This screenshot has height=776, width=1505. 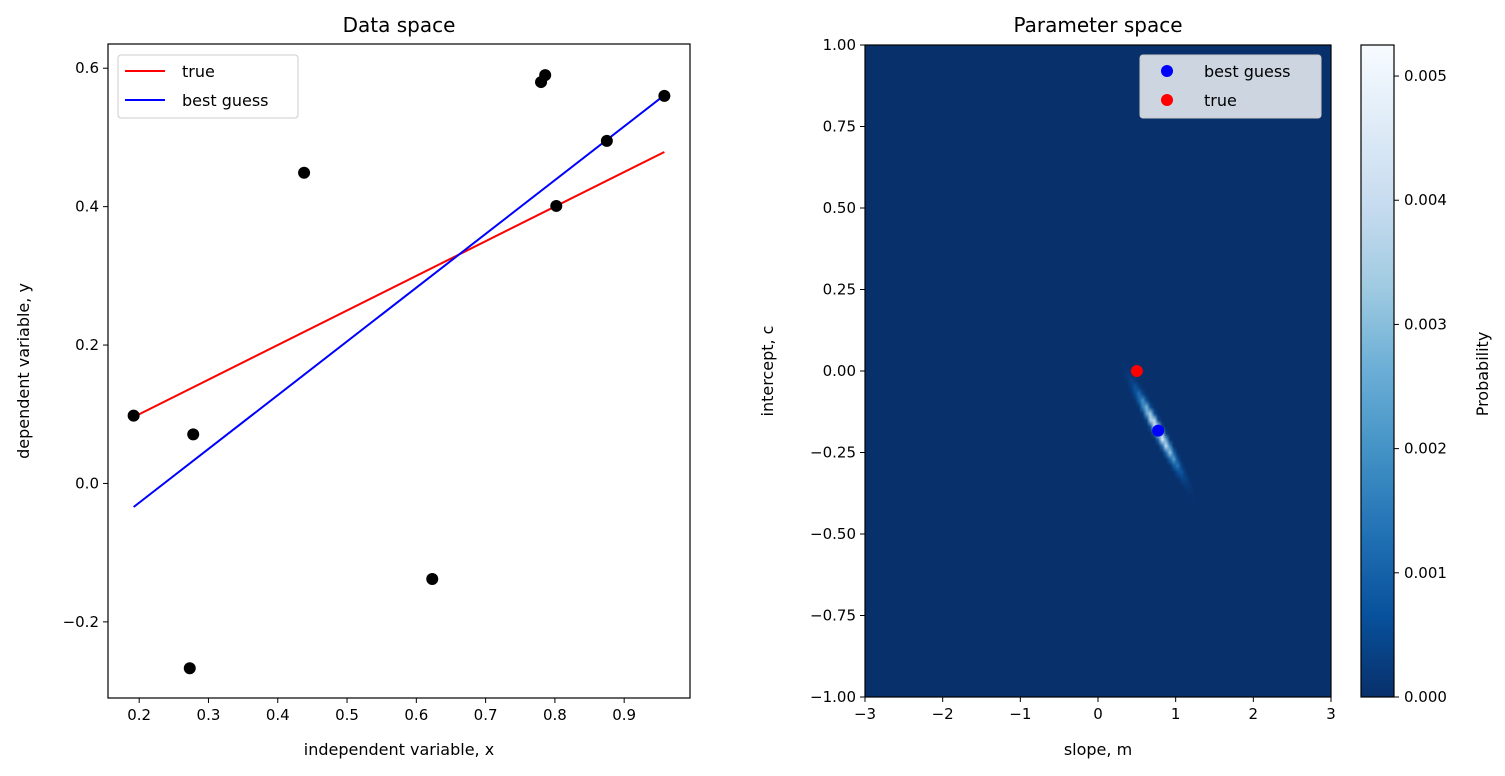 What do you see at coordinates (555, 715) in the screenshot?
I see `x-tick-label: 0.8` at bounding box center [555, 715].